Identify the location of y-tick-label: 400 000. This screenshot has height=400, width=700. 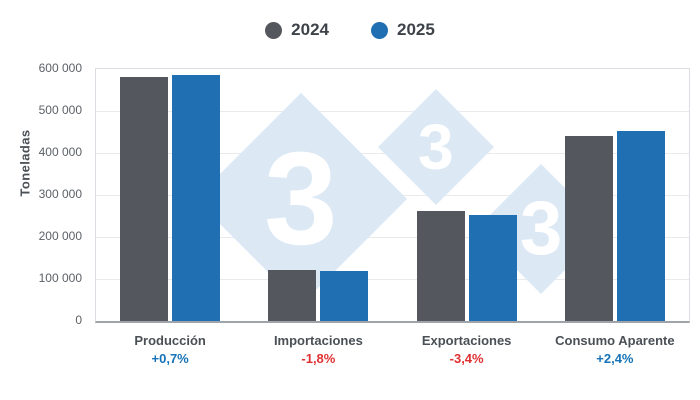
(60, 152).